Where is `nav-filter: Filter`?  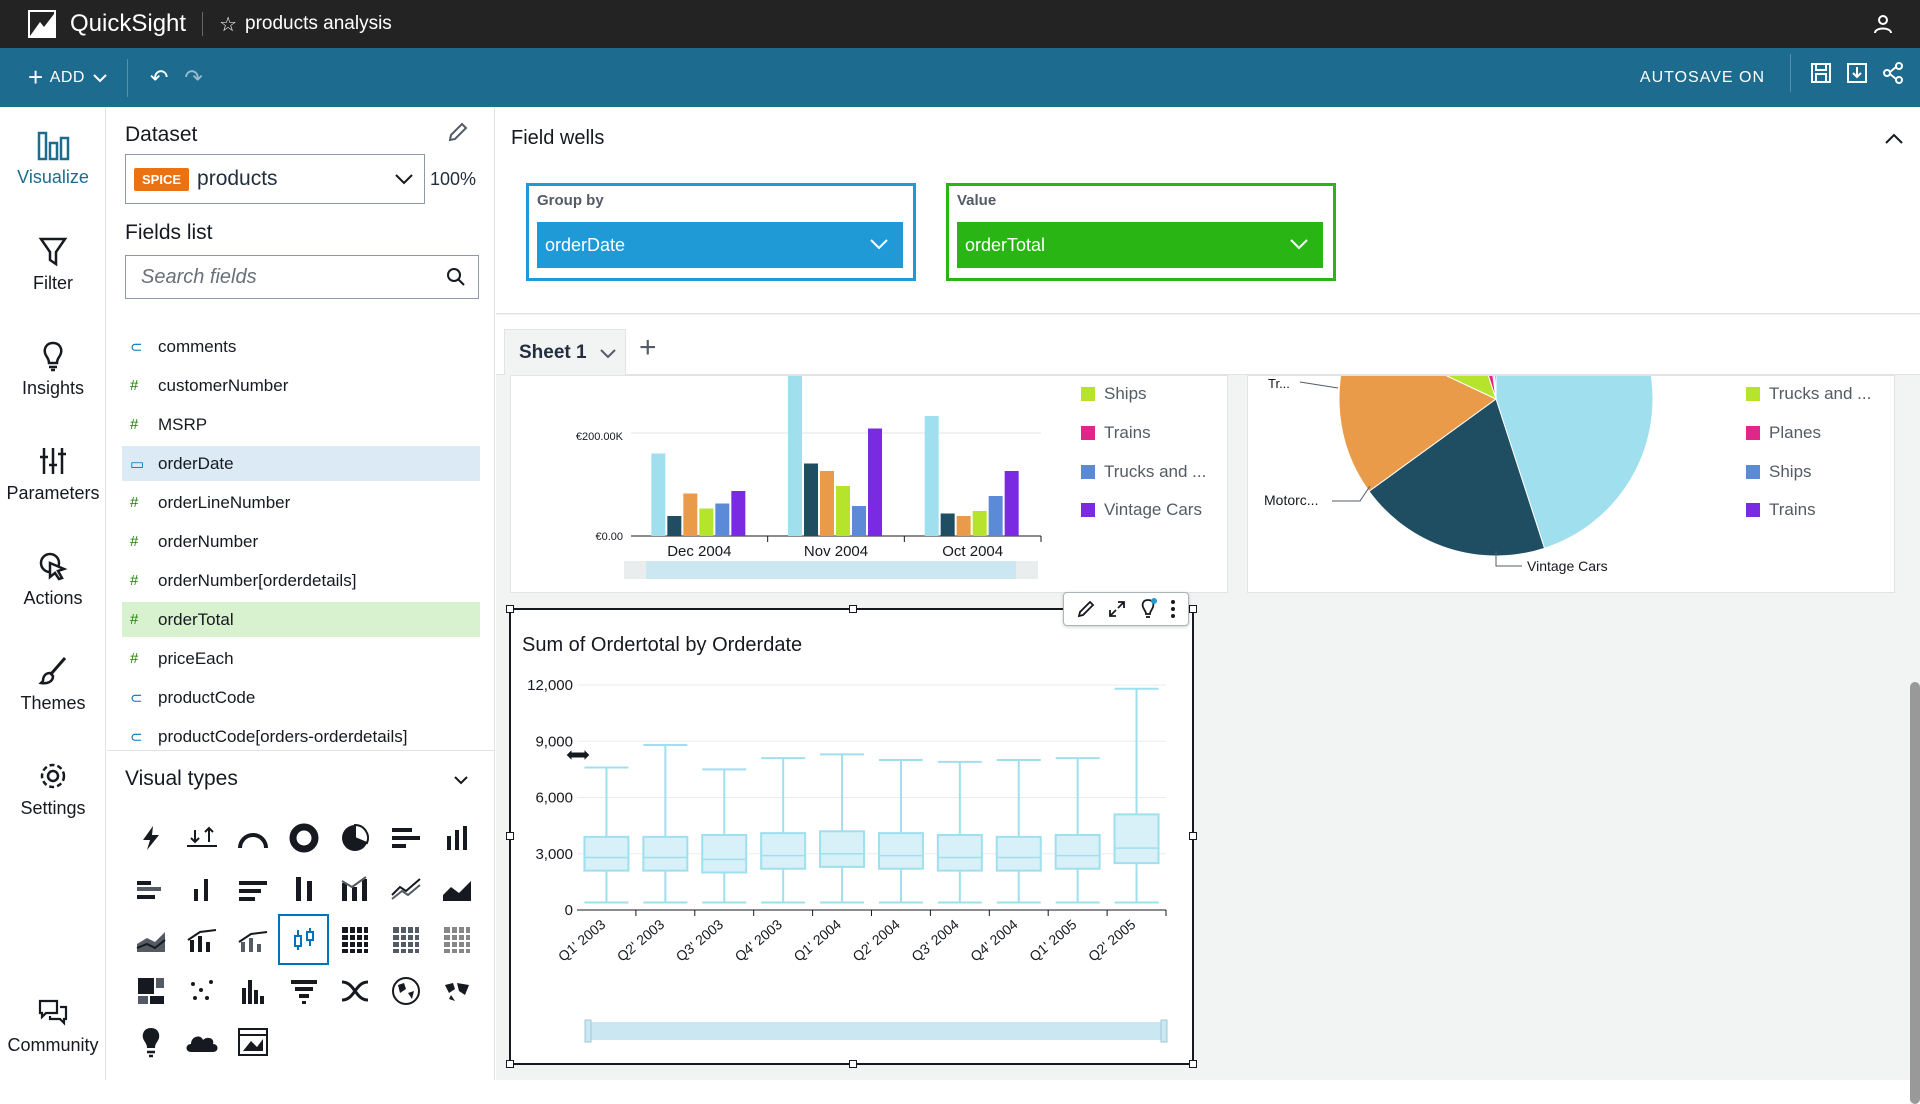
nav-filter: Filter is located at coordinates (53, 264).